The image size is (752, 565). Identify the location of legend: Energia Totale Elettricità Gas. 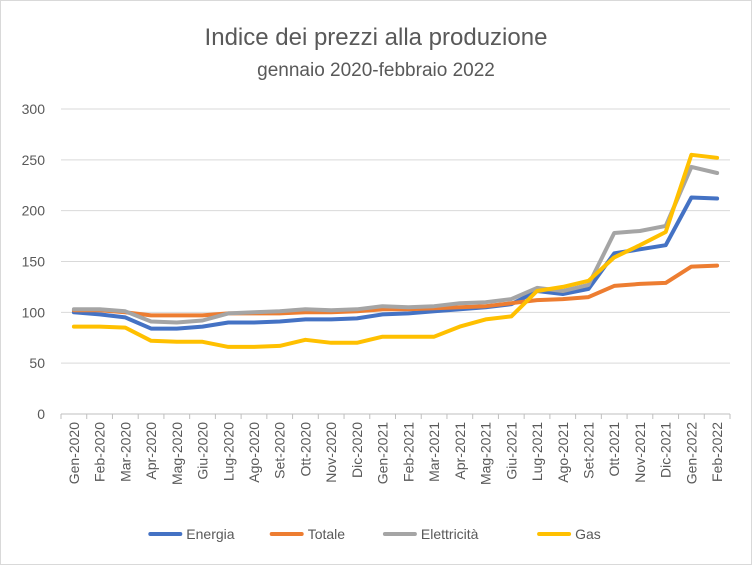
(374, 534).